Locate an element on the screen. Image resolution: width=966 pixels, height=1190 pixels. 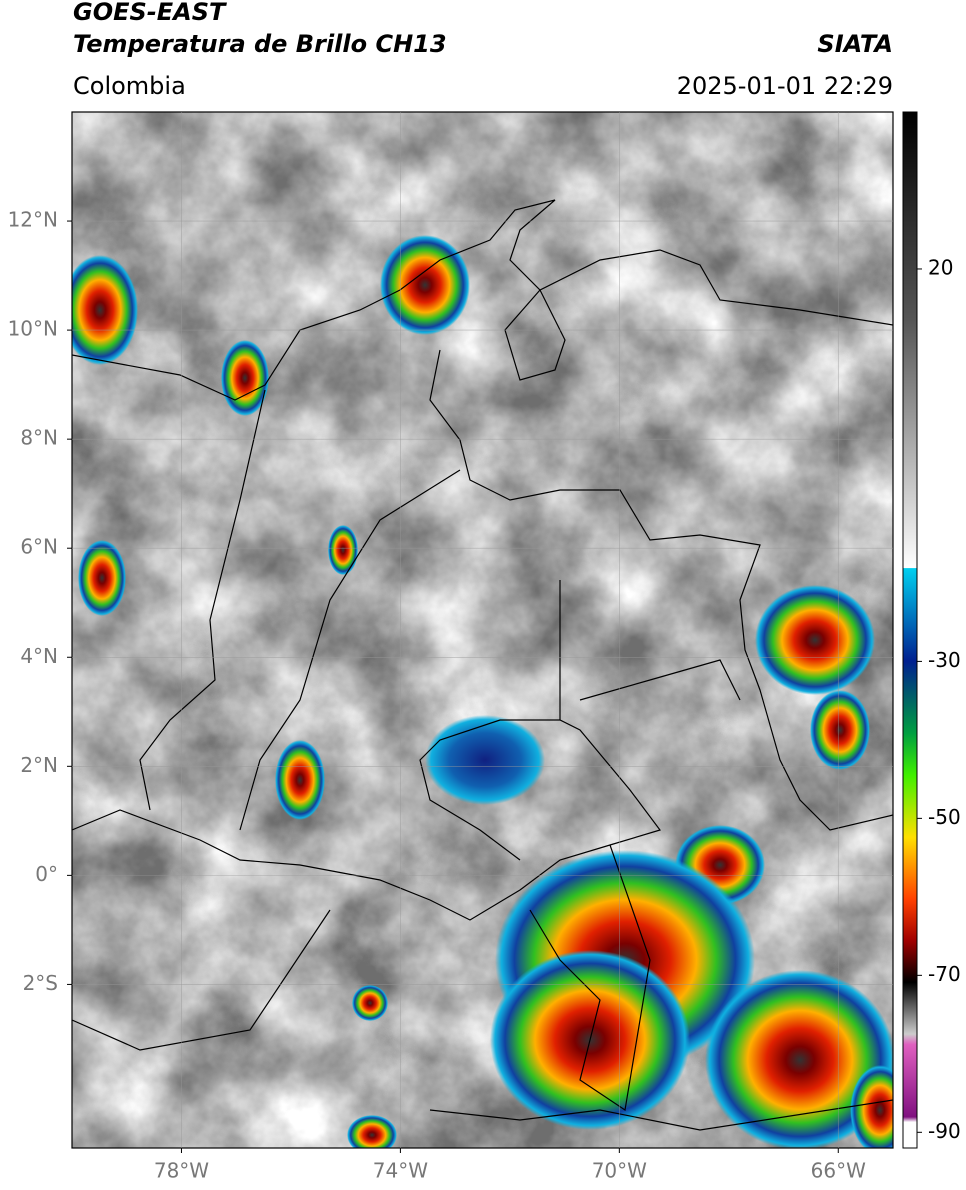
cold-cloud is located at coordinates (485, 760).